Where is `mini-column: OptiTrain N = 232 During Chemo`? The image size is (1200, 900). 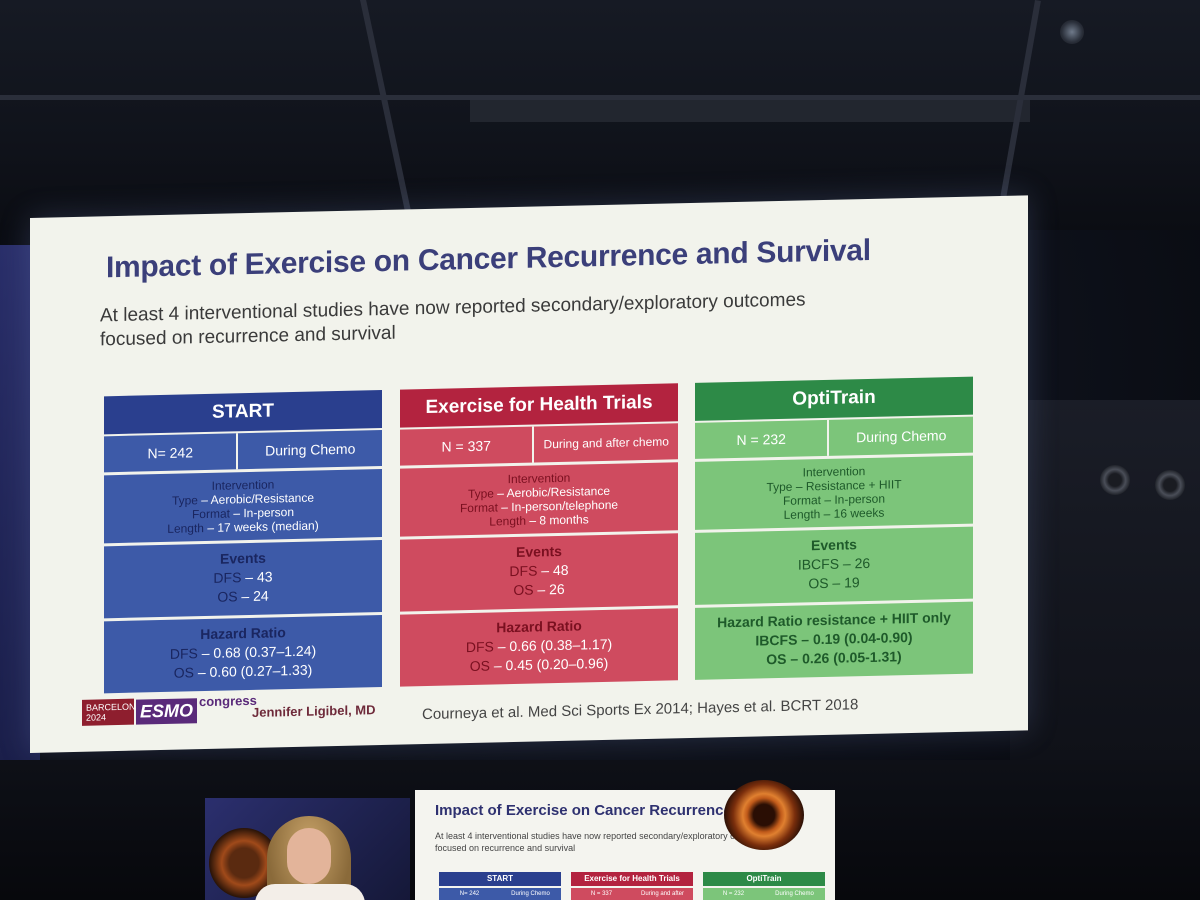
mini-column: OptiTrain N = 232 During Chemo is located at coordinates (764, 886).